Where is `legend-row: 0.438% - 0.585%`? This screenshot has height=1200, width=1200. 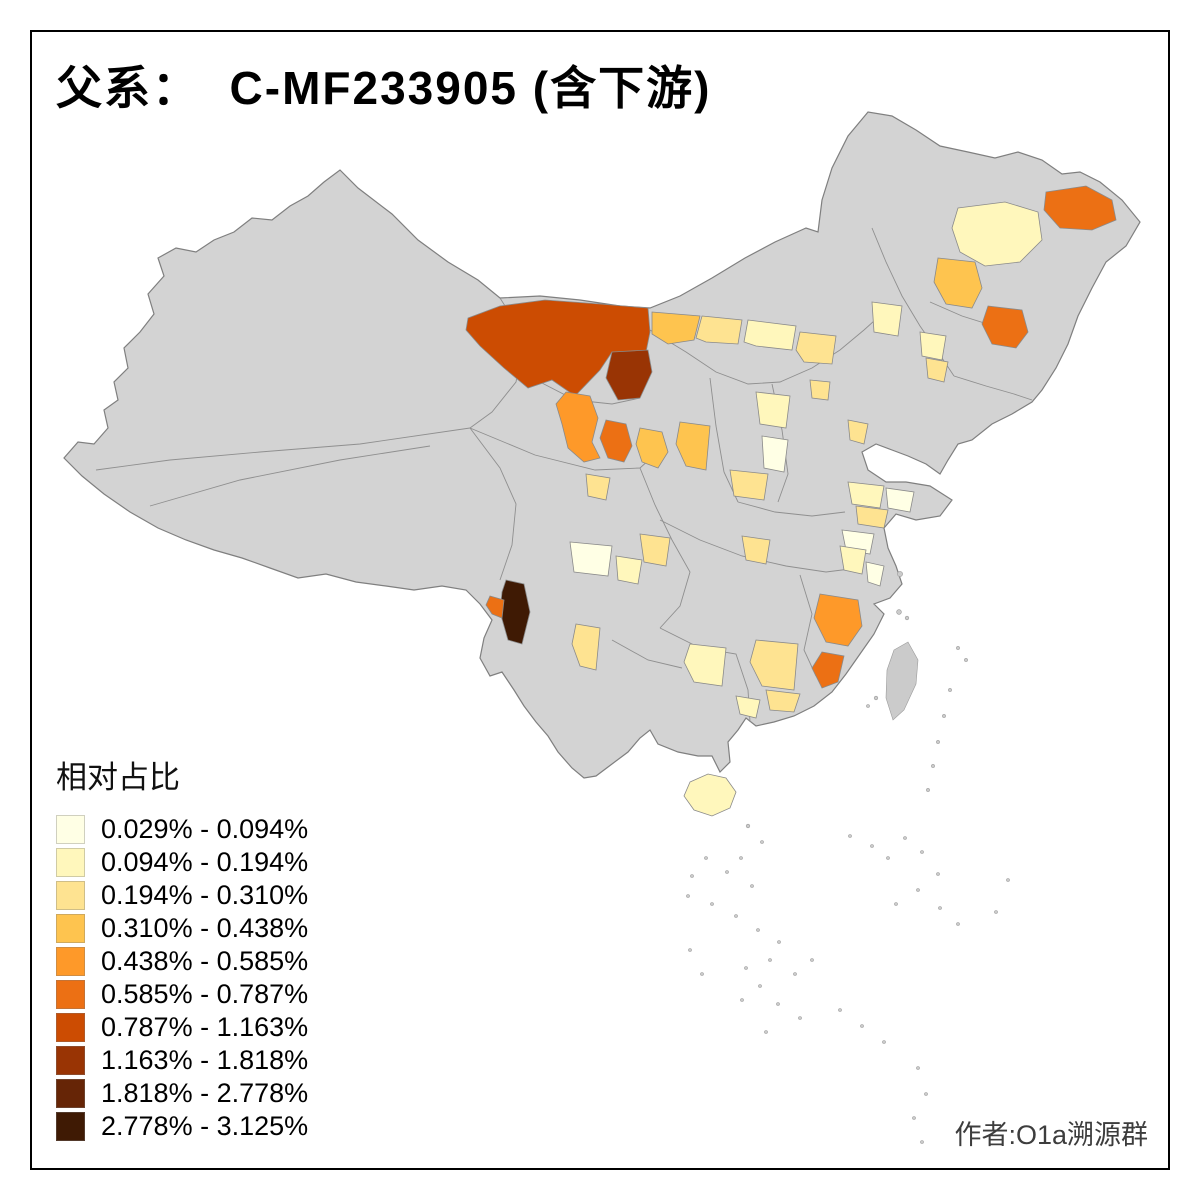
legend-row: 0.438% - 0.585% is located at coordinates (182, 961).